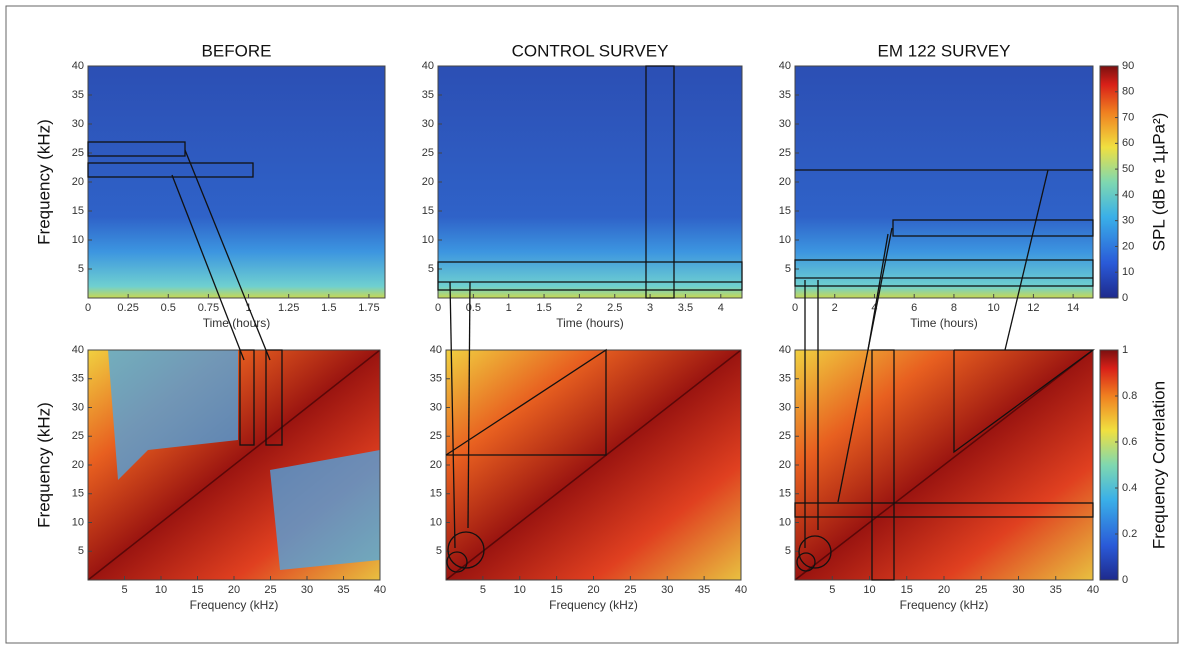  I want to click on x-tick-label: 3.5, so click(685, 308).